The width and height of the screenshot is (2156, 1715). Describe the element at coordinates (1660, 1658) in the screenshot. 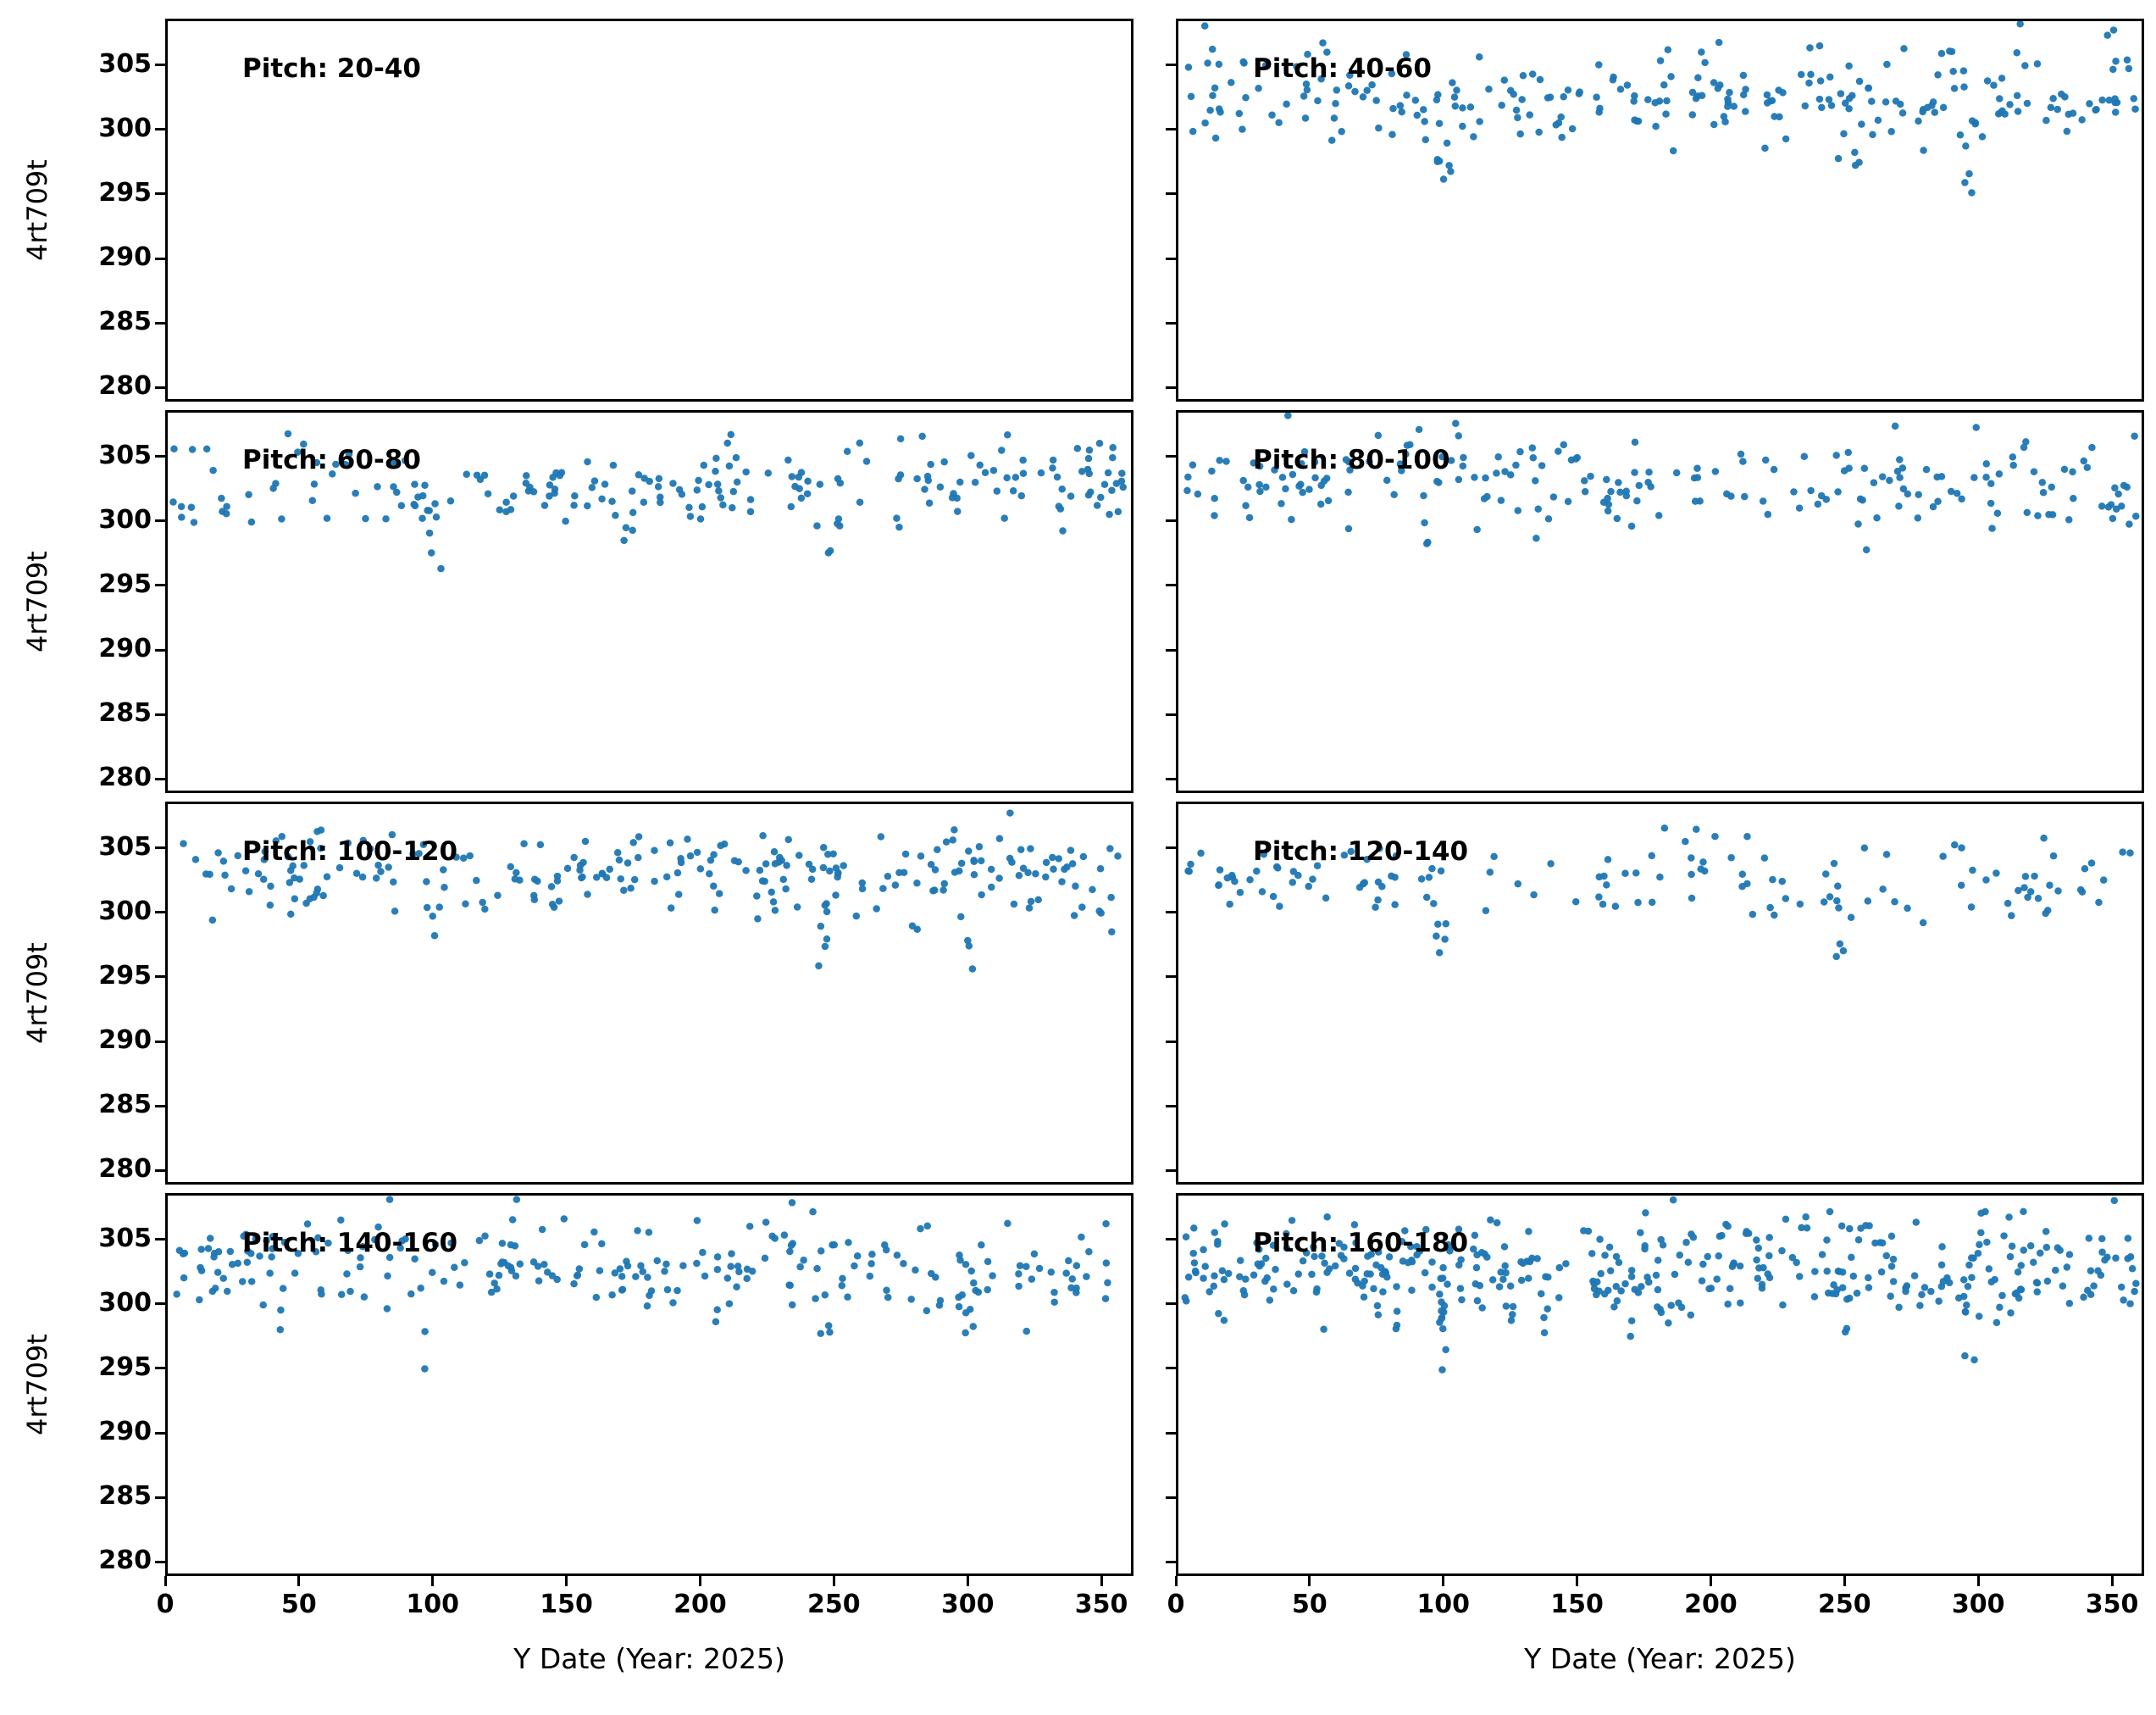

I see `x-axis-label: Y Date (Year: 2025)` at that location.